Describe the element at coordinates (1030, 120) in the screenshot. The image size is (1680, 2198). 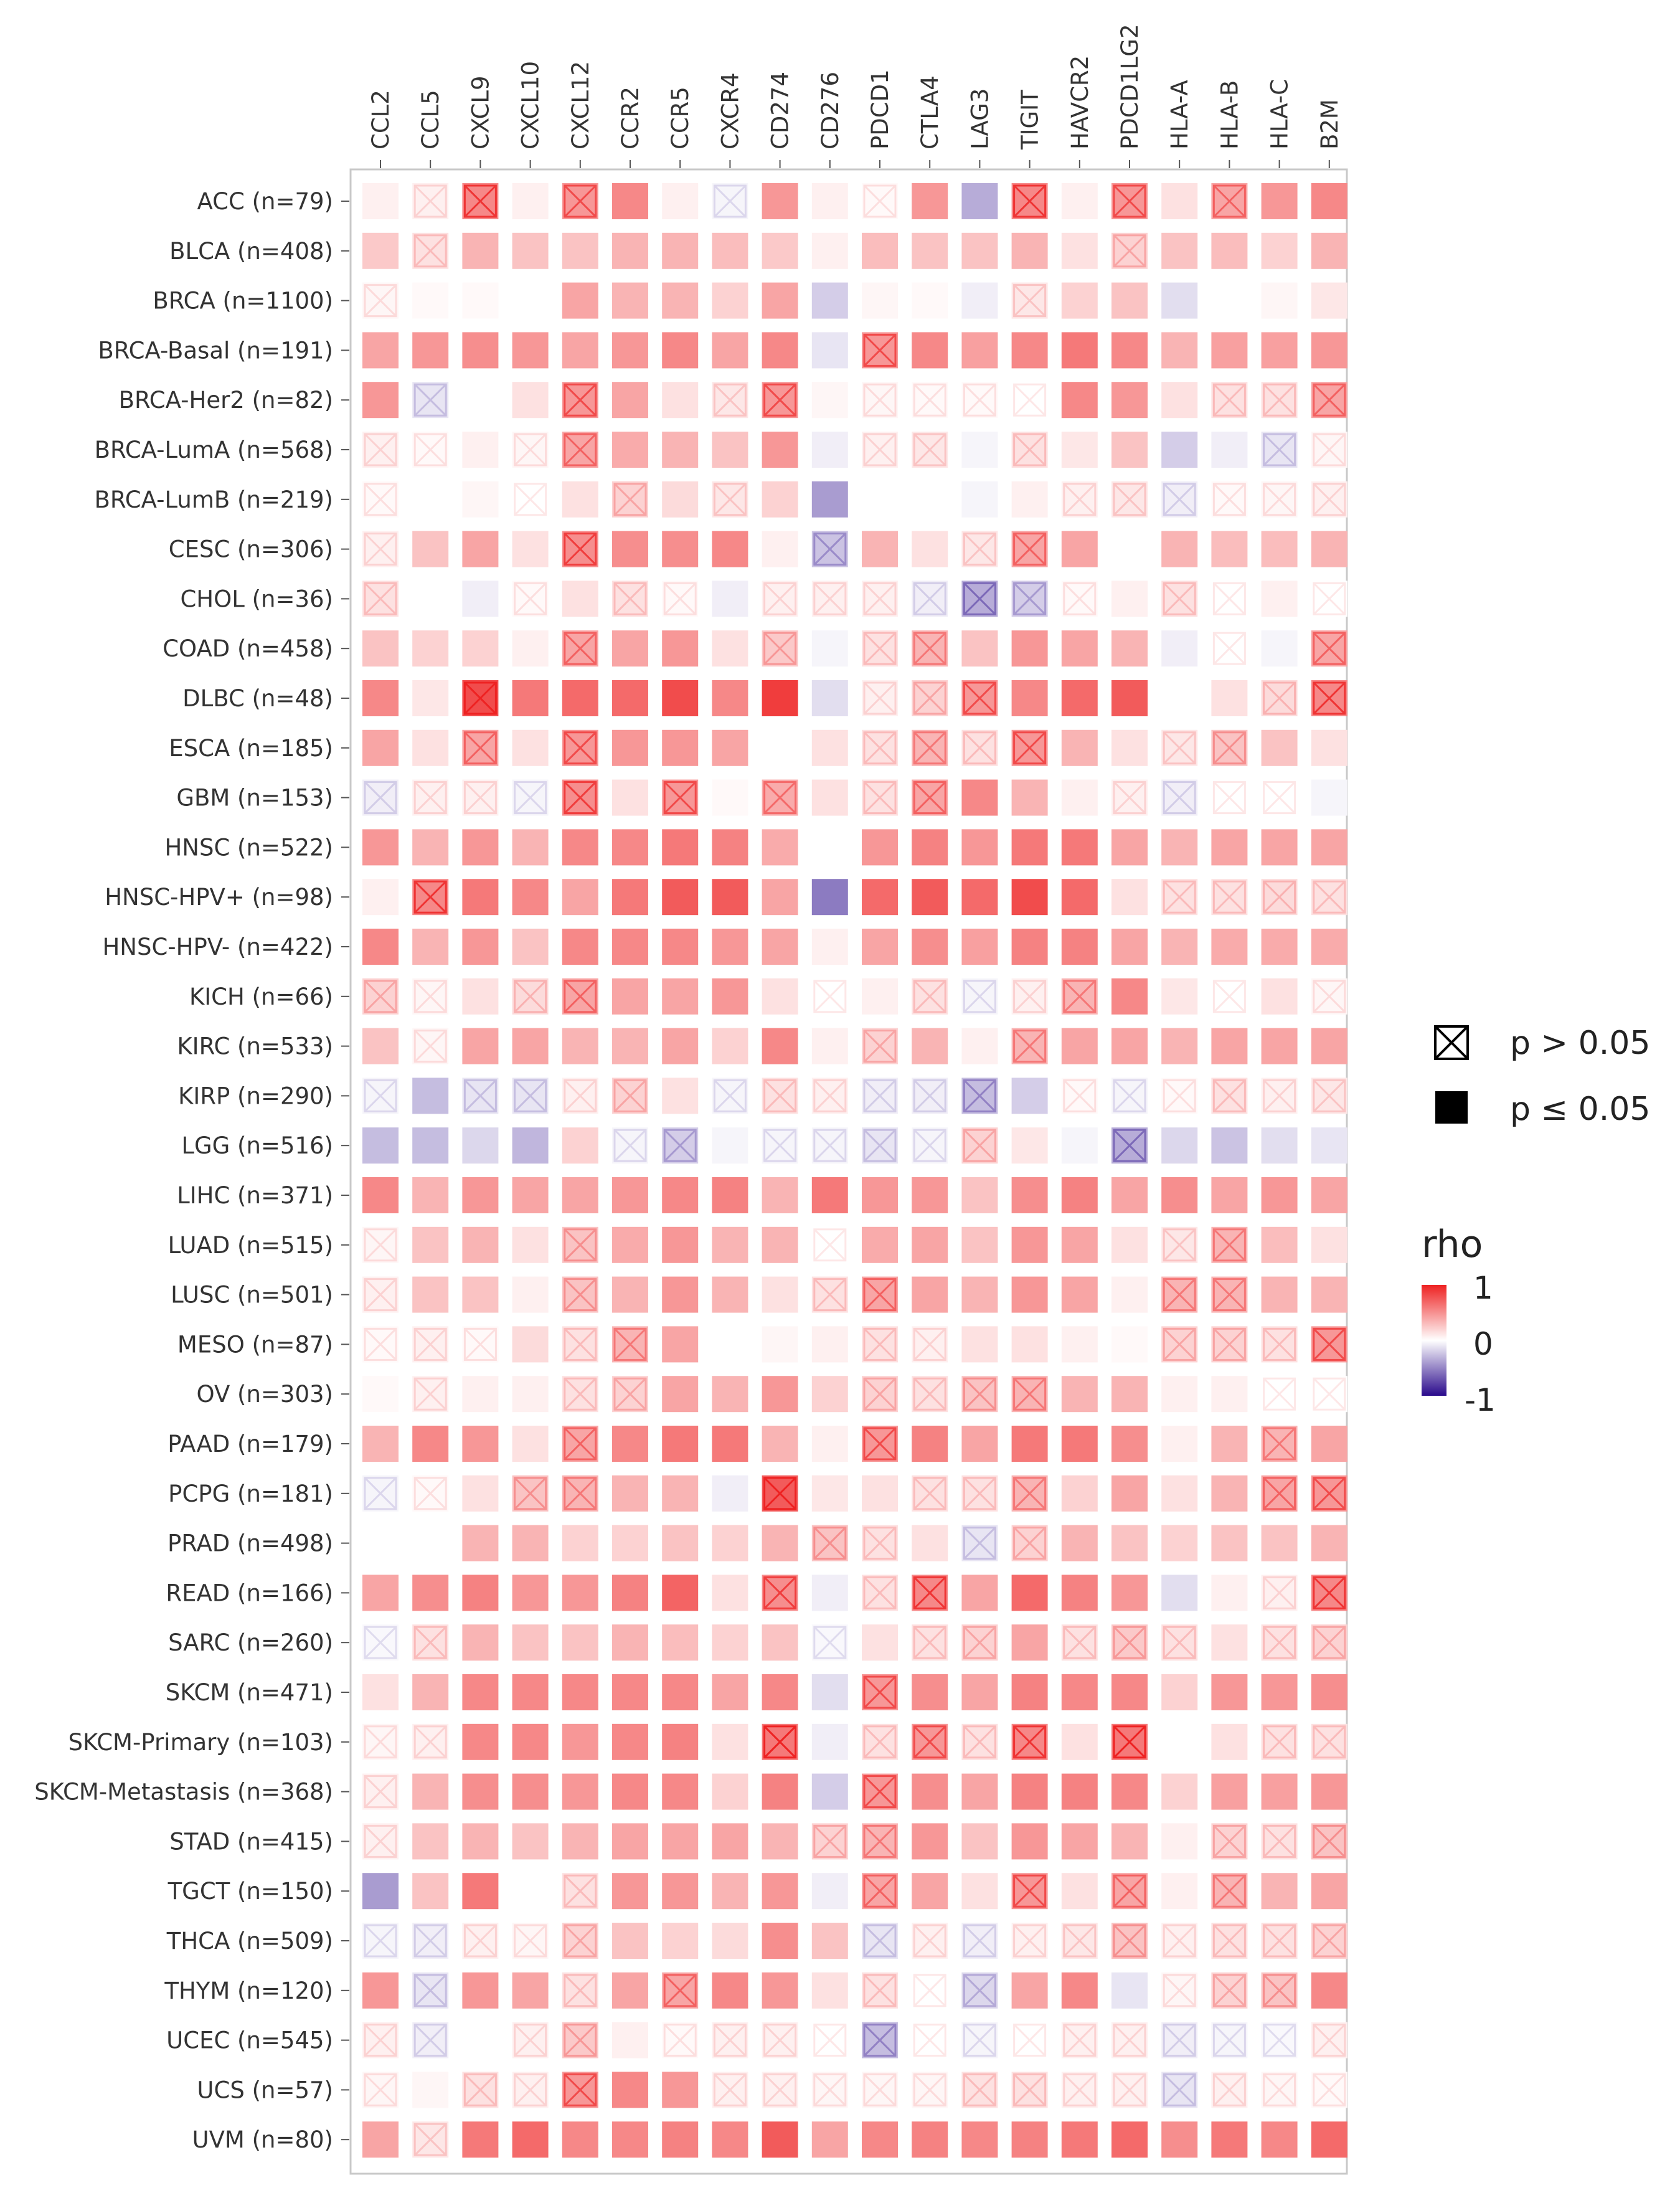
I see `column-label: TIGIT` at that location.